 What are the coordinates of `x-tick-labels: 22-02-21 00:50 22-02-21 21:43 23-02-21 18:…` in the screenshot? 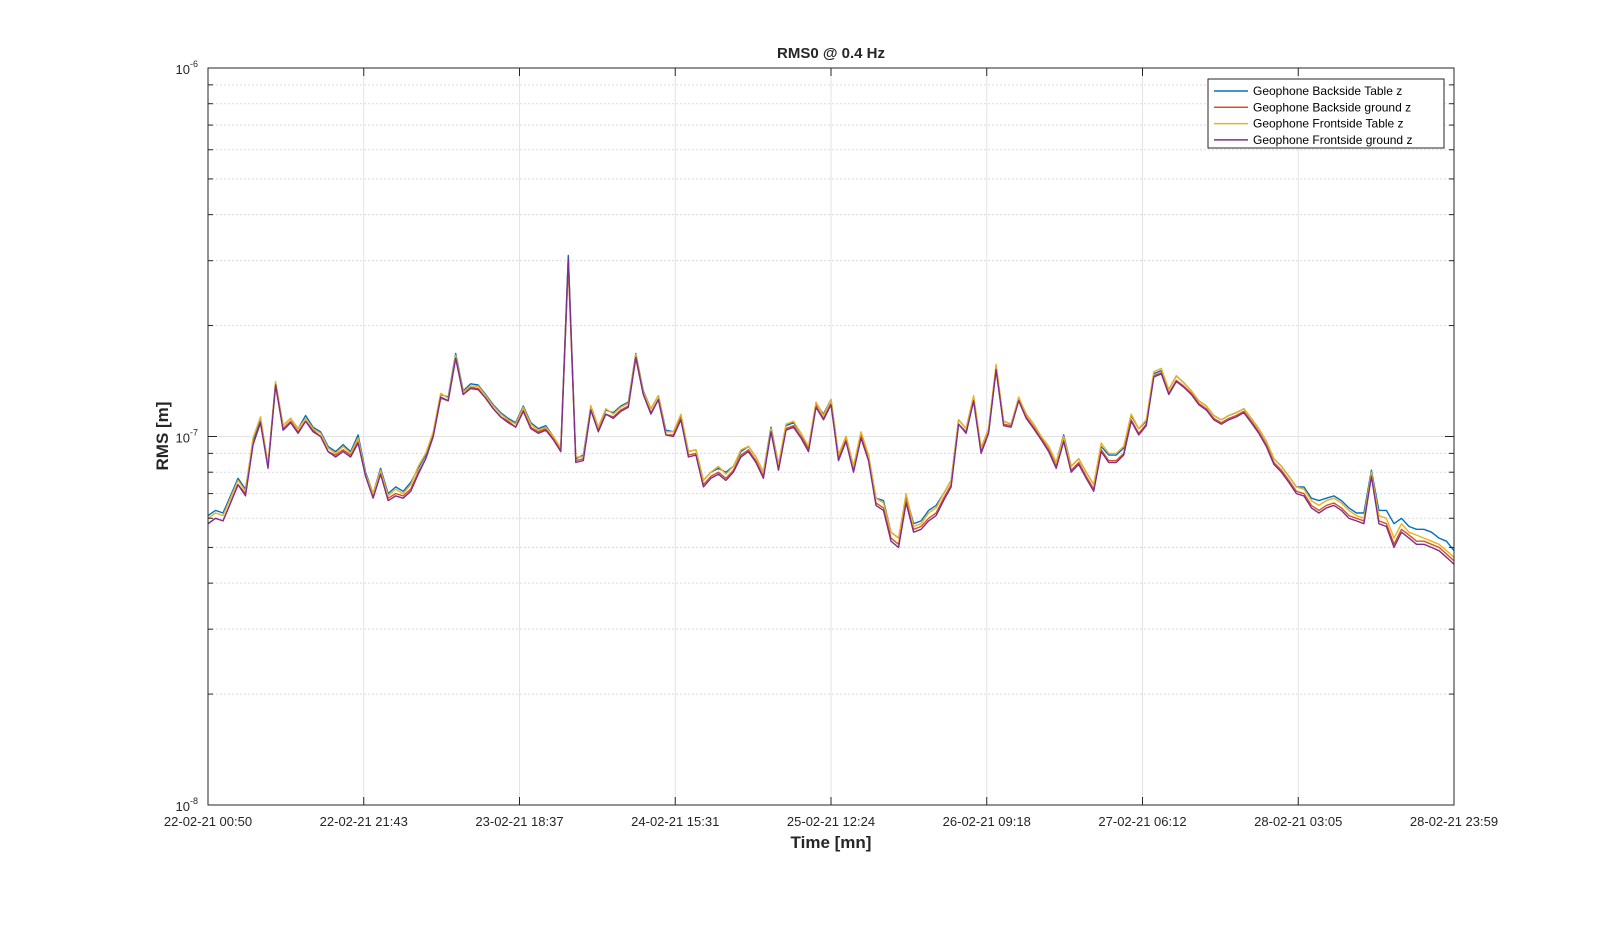 It's located at (831, 821).